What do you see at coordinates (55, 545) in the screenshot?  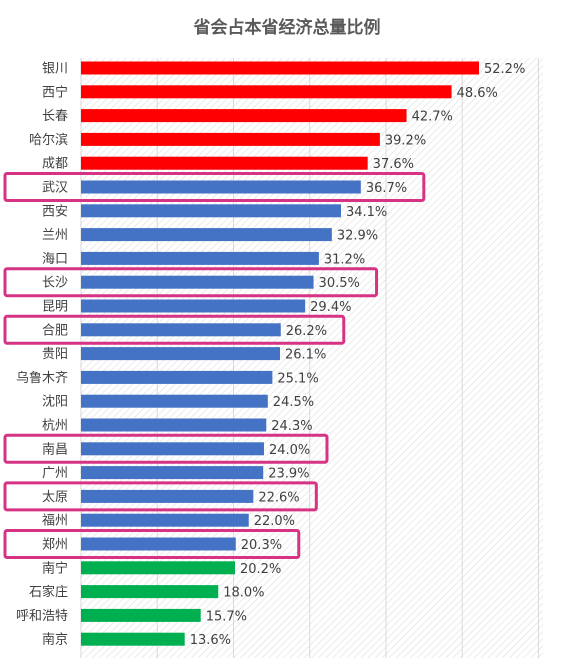 I see `category-label: 郑州` at bounding box center [55, 545].